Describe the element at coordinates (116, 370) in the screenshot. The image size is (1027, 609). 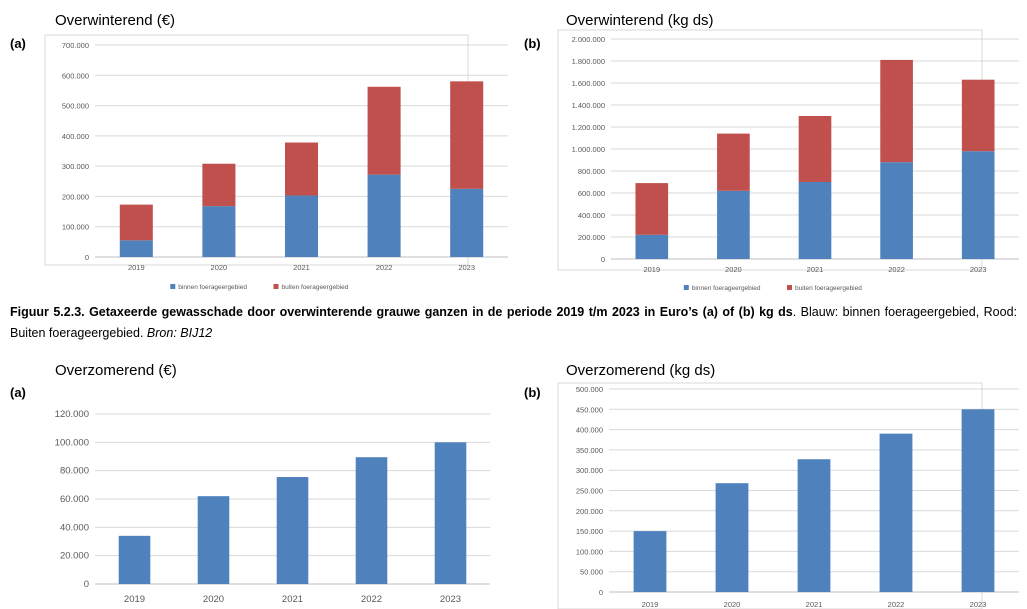
I see `chart-title: Overzomerend (€)` at that location.